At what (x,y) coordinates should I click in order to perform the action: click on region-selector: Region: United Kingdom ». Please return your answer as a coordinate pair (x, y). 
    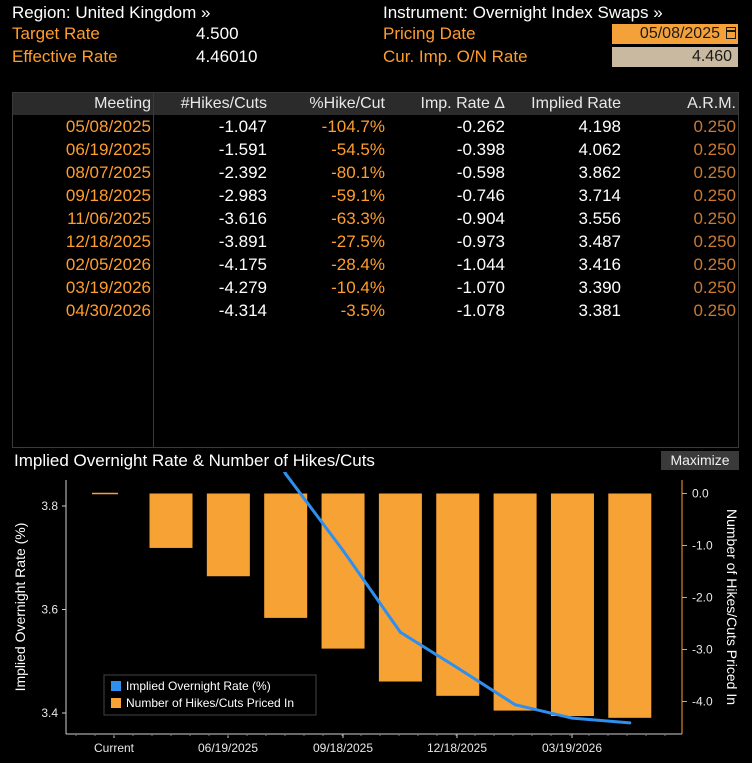
    Looking at the image, I should click on (111, 12).